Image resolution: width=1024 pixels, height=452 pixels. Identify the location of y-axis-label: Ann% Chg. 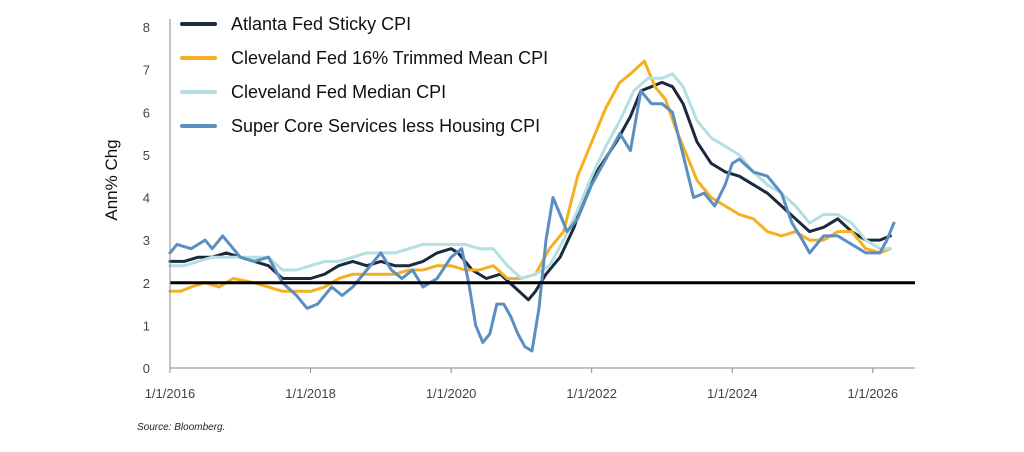
(111, 179).